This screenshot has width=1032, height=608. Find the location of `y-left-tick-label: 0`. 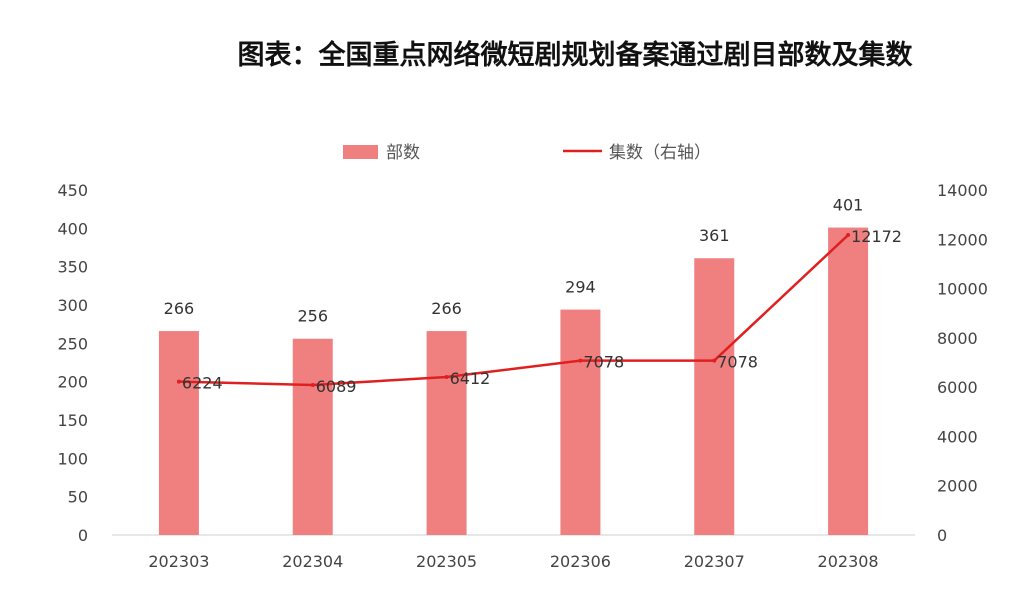

y-left-tick-label: 0 is located at coordinates (83, 535).